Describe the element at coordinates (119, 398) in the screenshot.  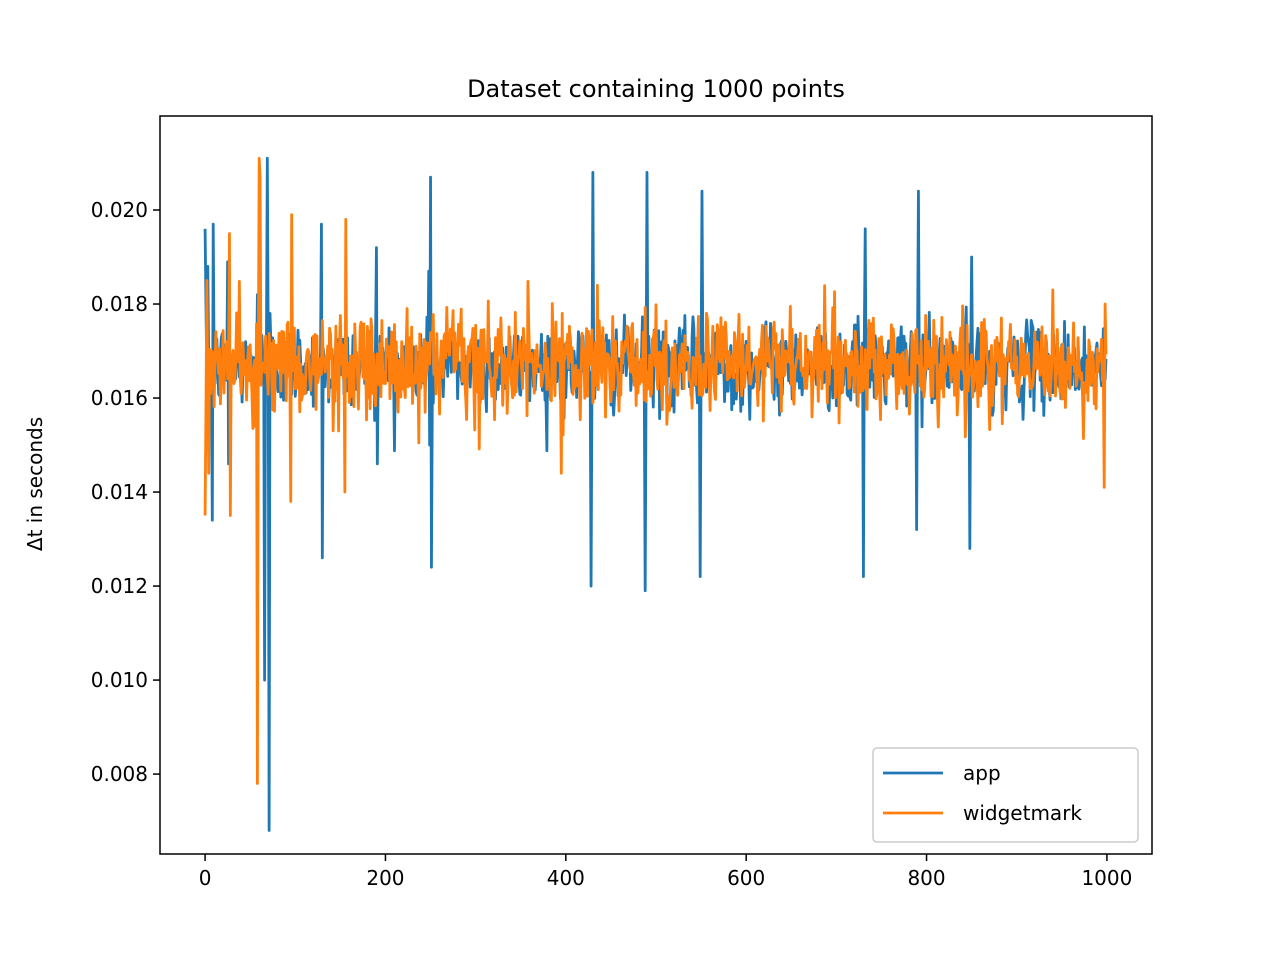
I see `y-tick-label: 0.016` at that location.